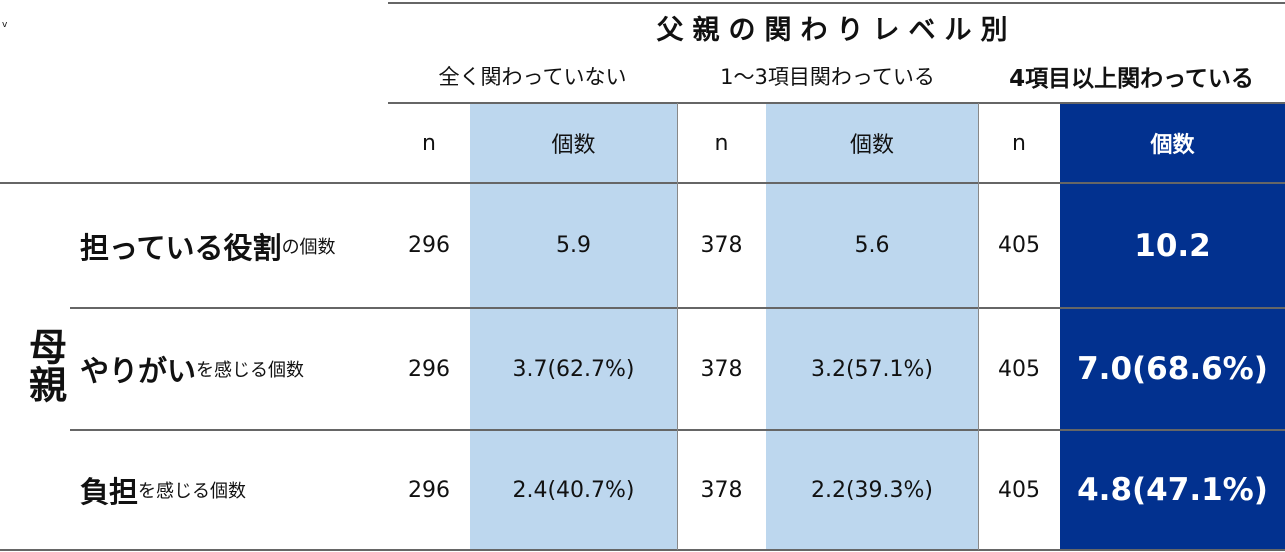 This screenshot has height=552, width=1285. I want to click on row-label: やりがい を感じる個数, so click(234, 369).